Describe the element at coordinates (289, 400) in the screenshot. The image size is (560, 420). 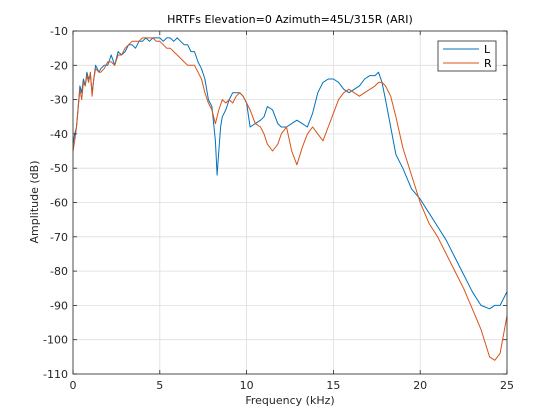
I see `x-axis-label: Frequency (kHz)` at that location.